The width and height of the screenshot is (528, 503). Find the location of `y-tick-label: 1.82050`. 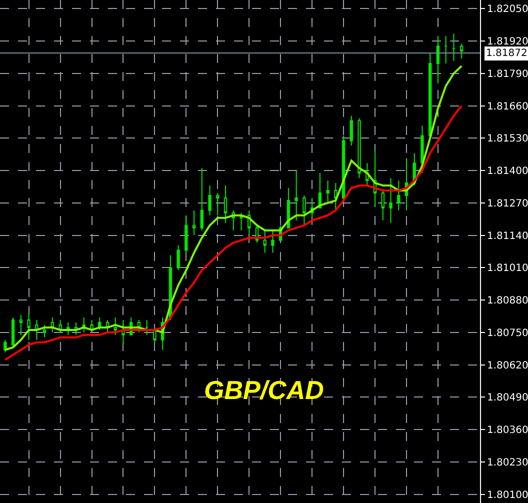

y-tick-label: 1.82050 is located at coordinates (507, 10).